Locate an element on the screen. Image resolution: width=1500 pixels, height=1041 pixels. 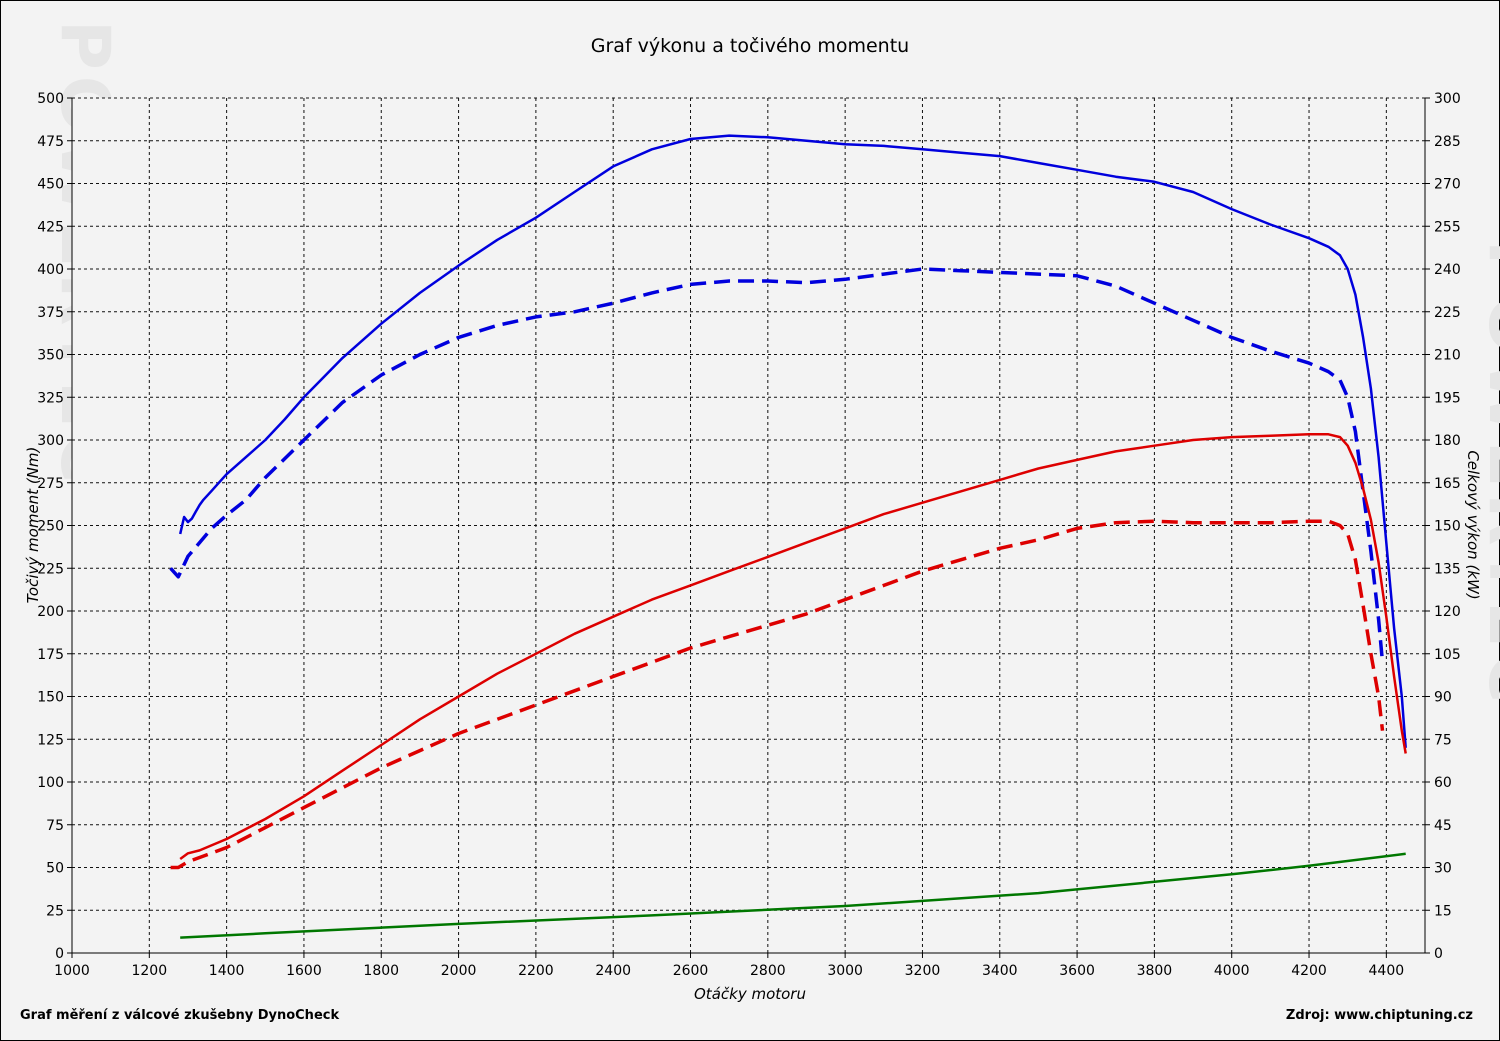
y-left-tick-label: 300 is located at coordinates (50, 441).